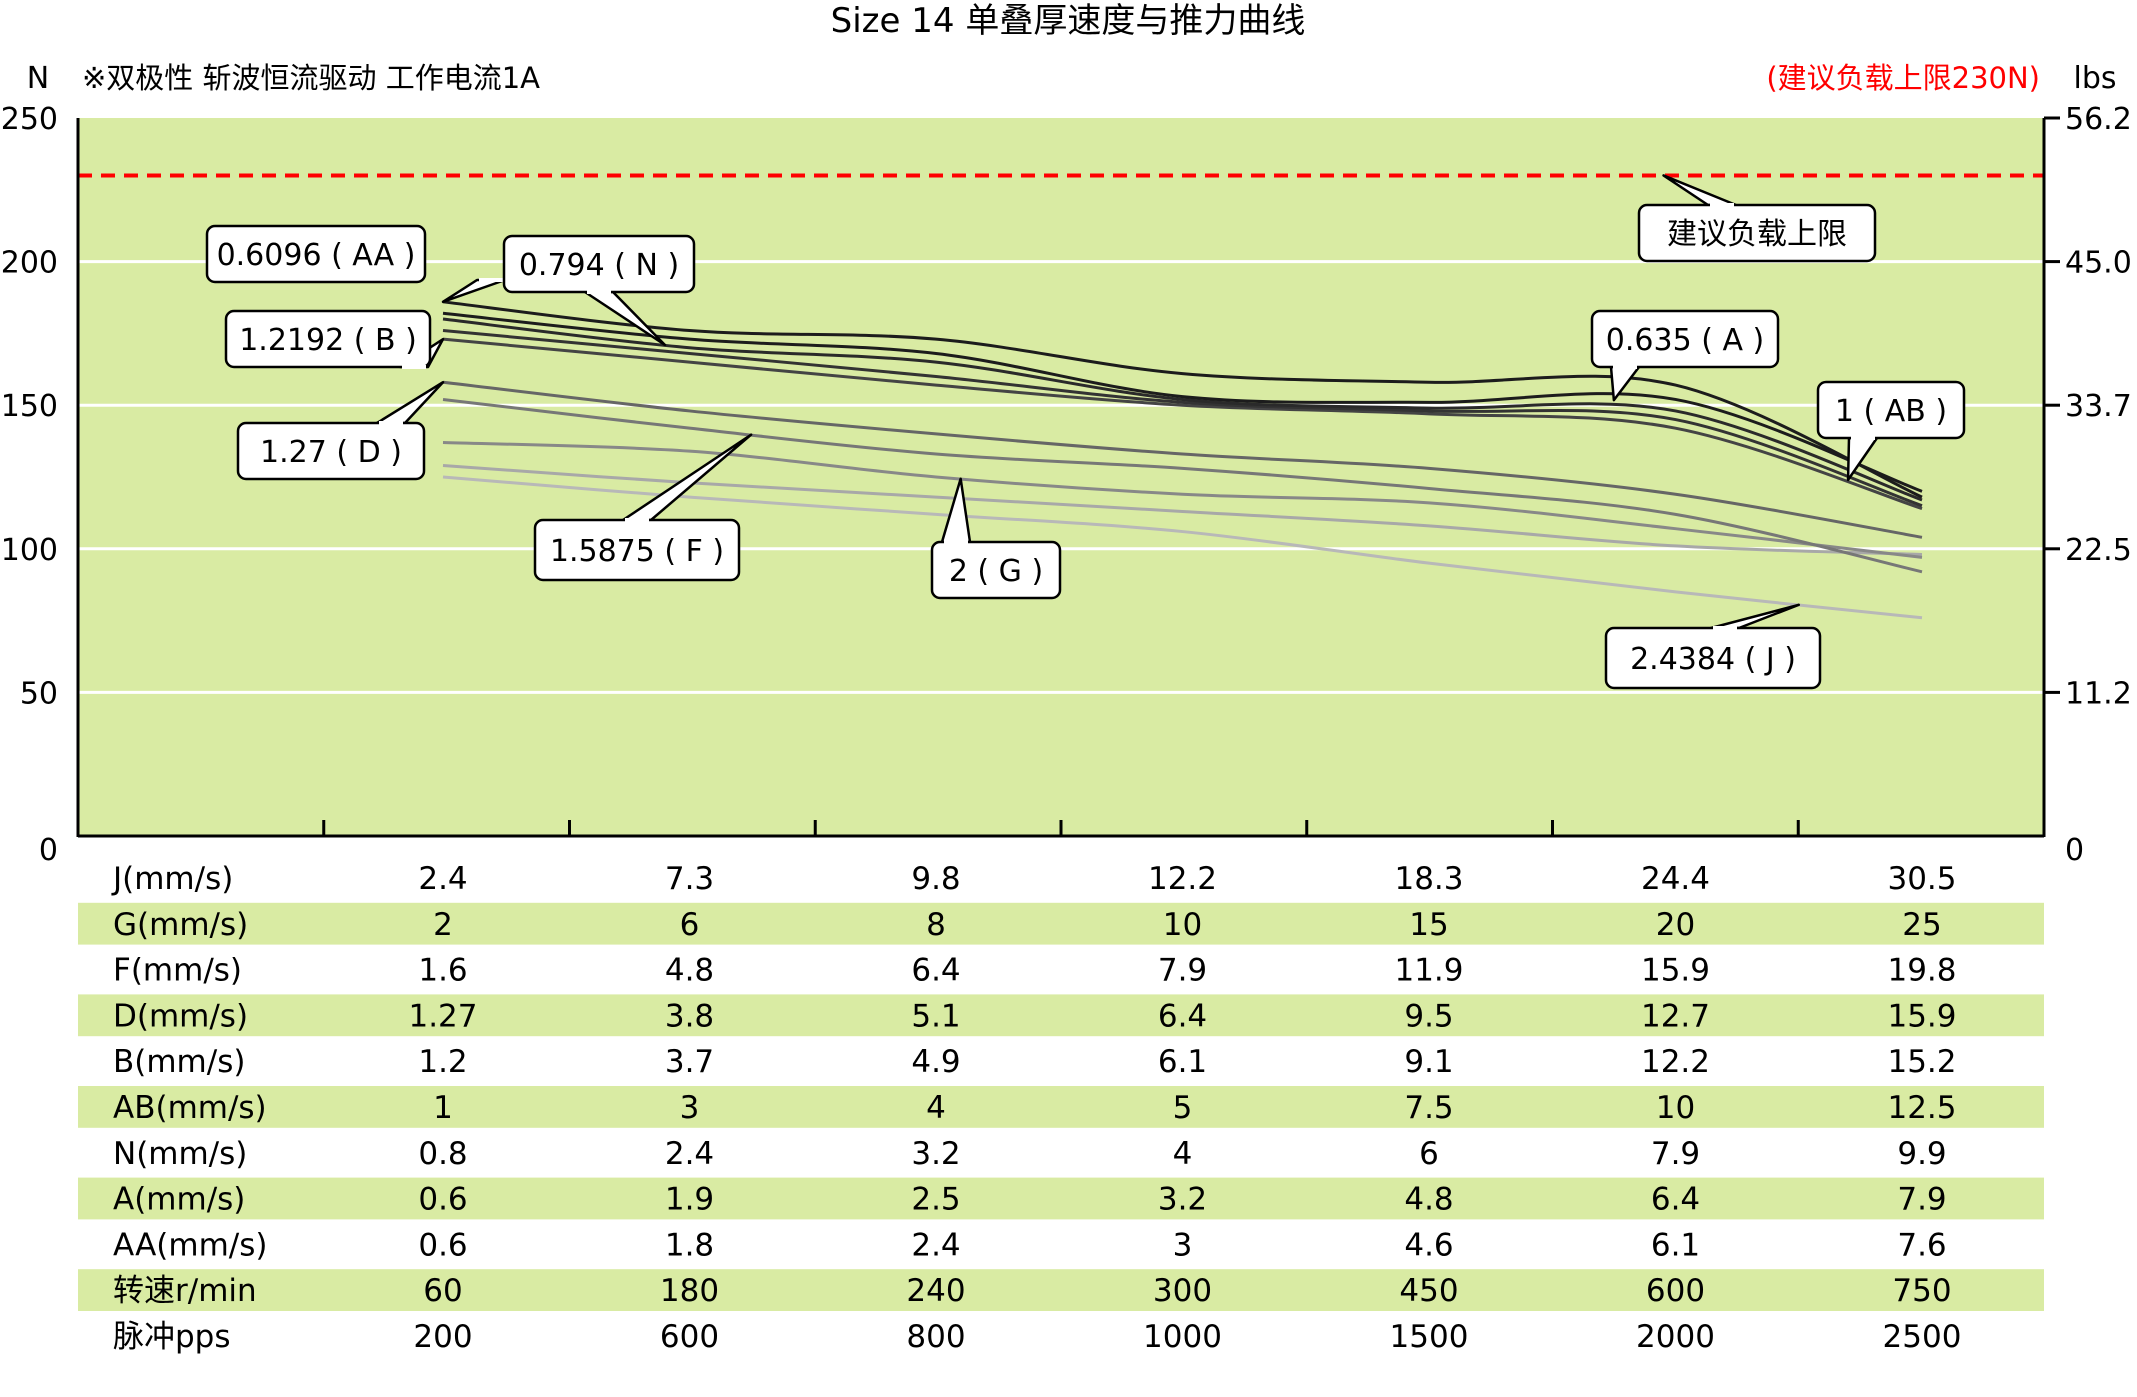 Image resolution: width=2137 pixels, height=1397 pixels. I want to click on table-cell: 6.1, so click(1675, 1245).